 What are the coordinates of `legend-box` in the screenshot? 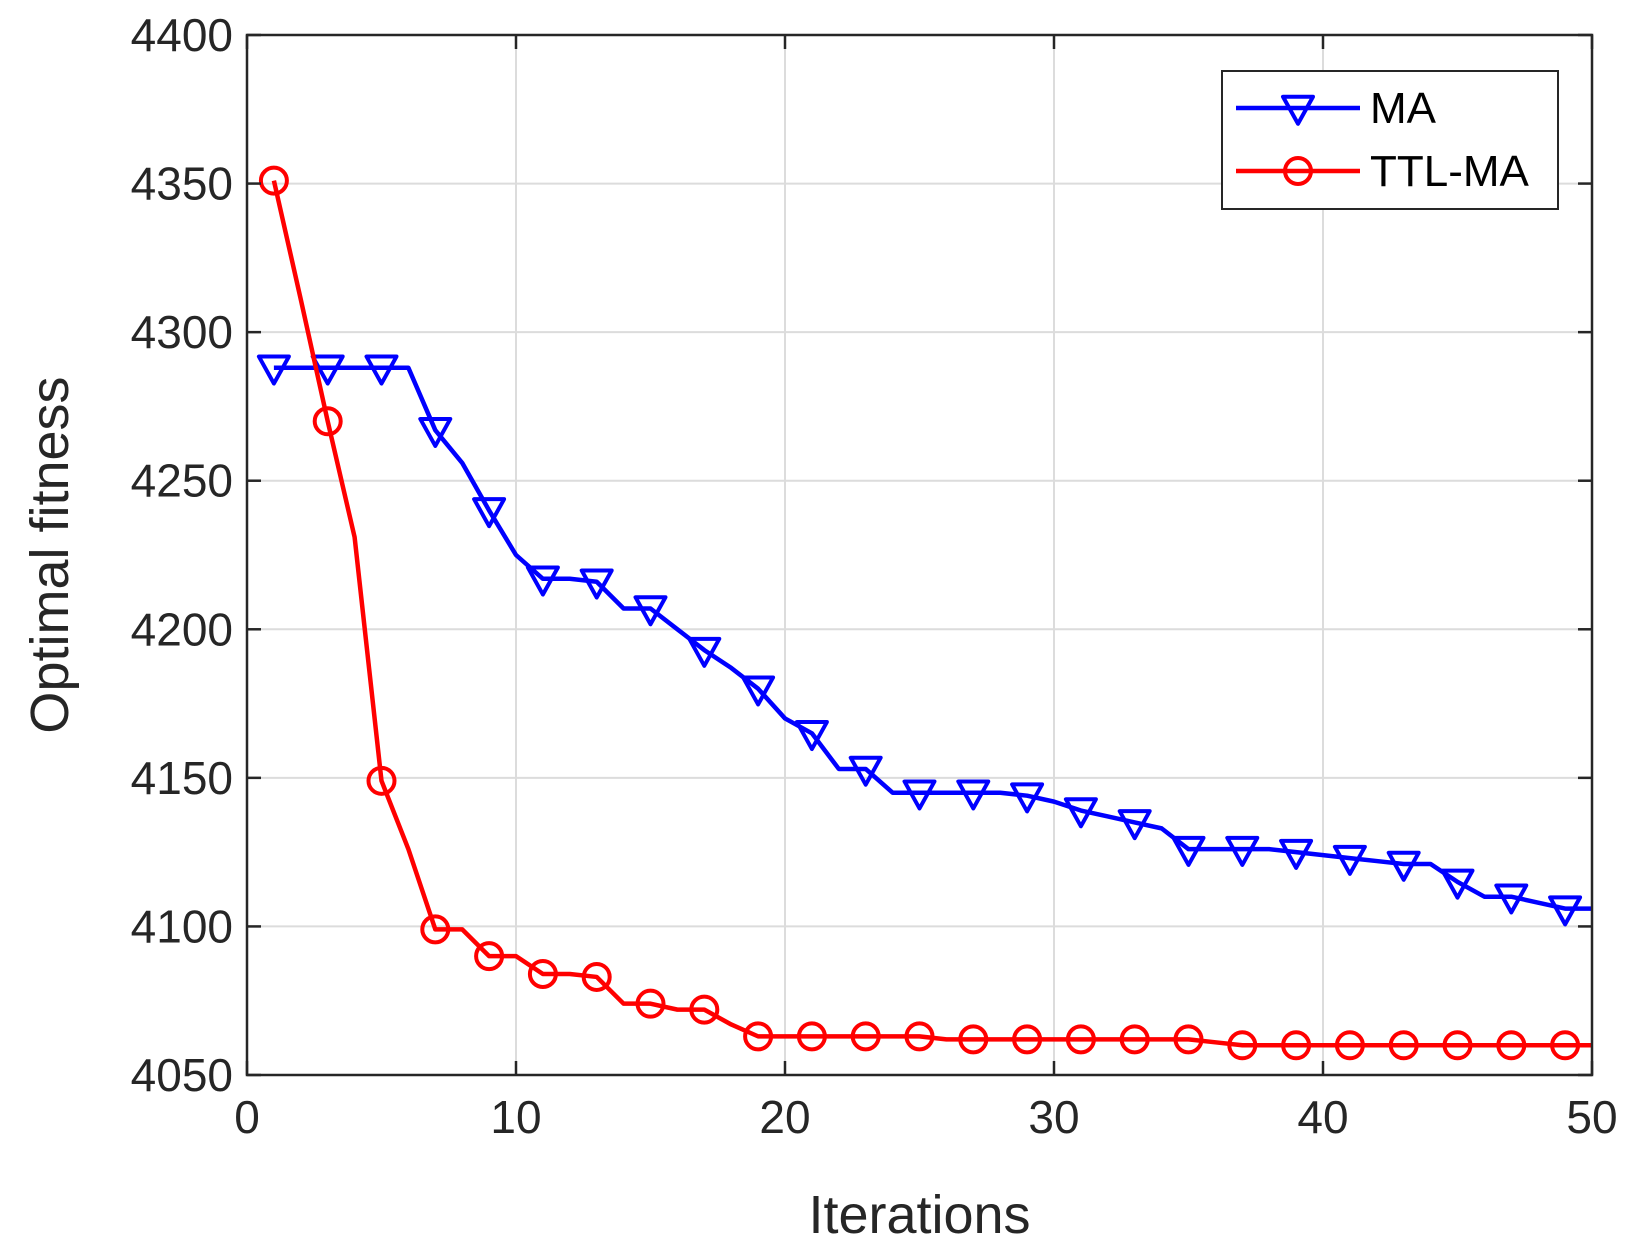 It's located at (1390, 140).